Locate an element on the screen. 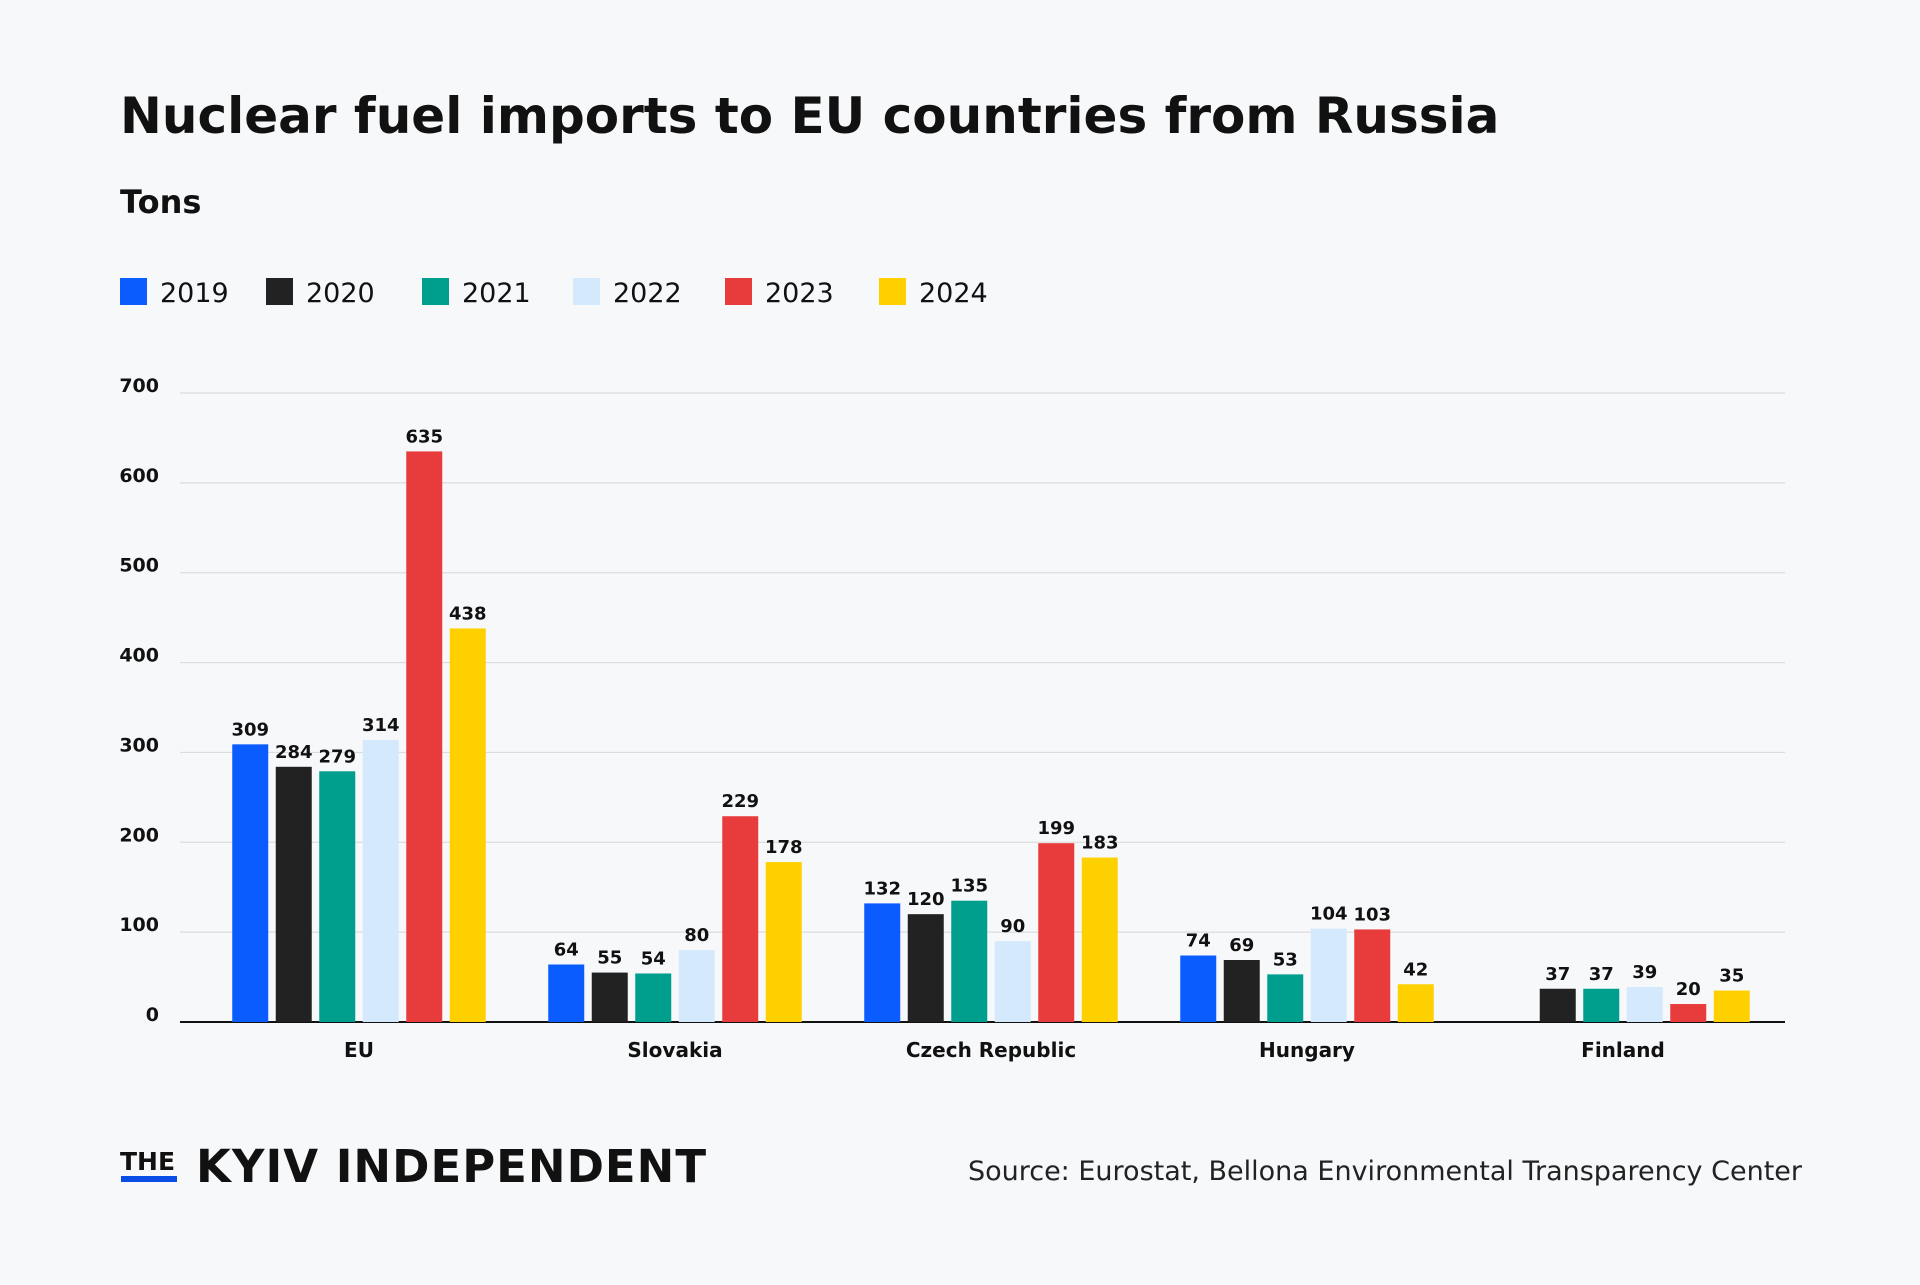 This screenshot has height=1285, width=1920. y-tick-label: 400 is located at coordinates (139, 656).